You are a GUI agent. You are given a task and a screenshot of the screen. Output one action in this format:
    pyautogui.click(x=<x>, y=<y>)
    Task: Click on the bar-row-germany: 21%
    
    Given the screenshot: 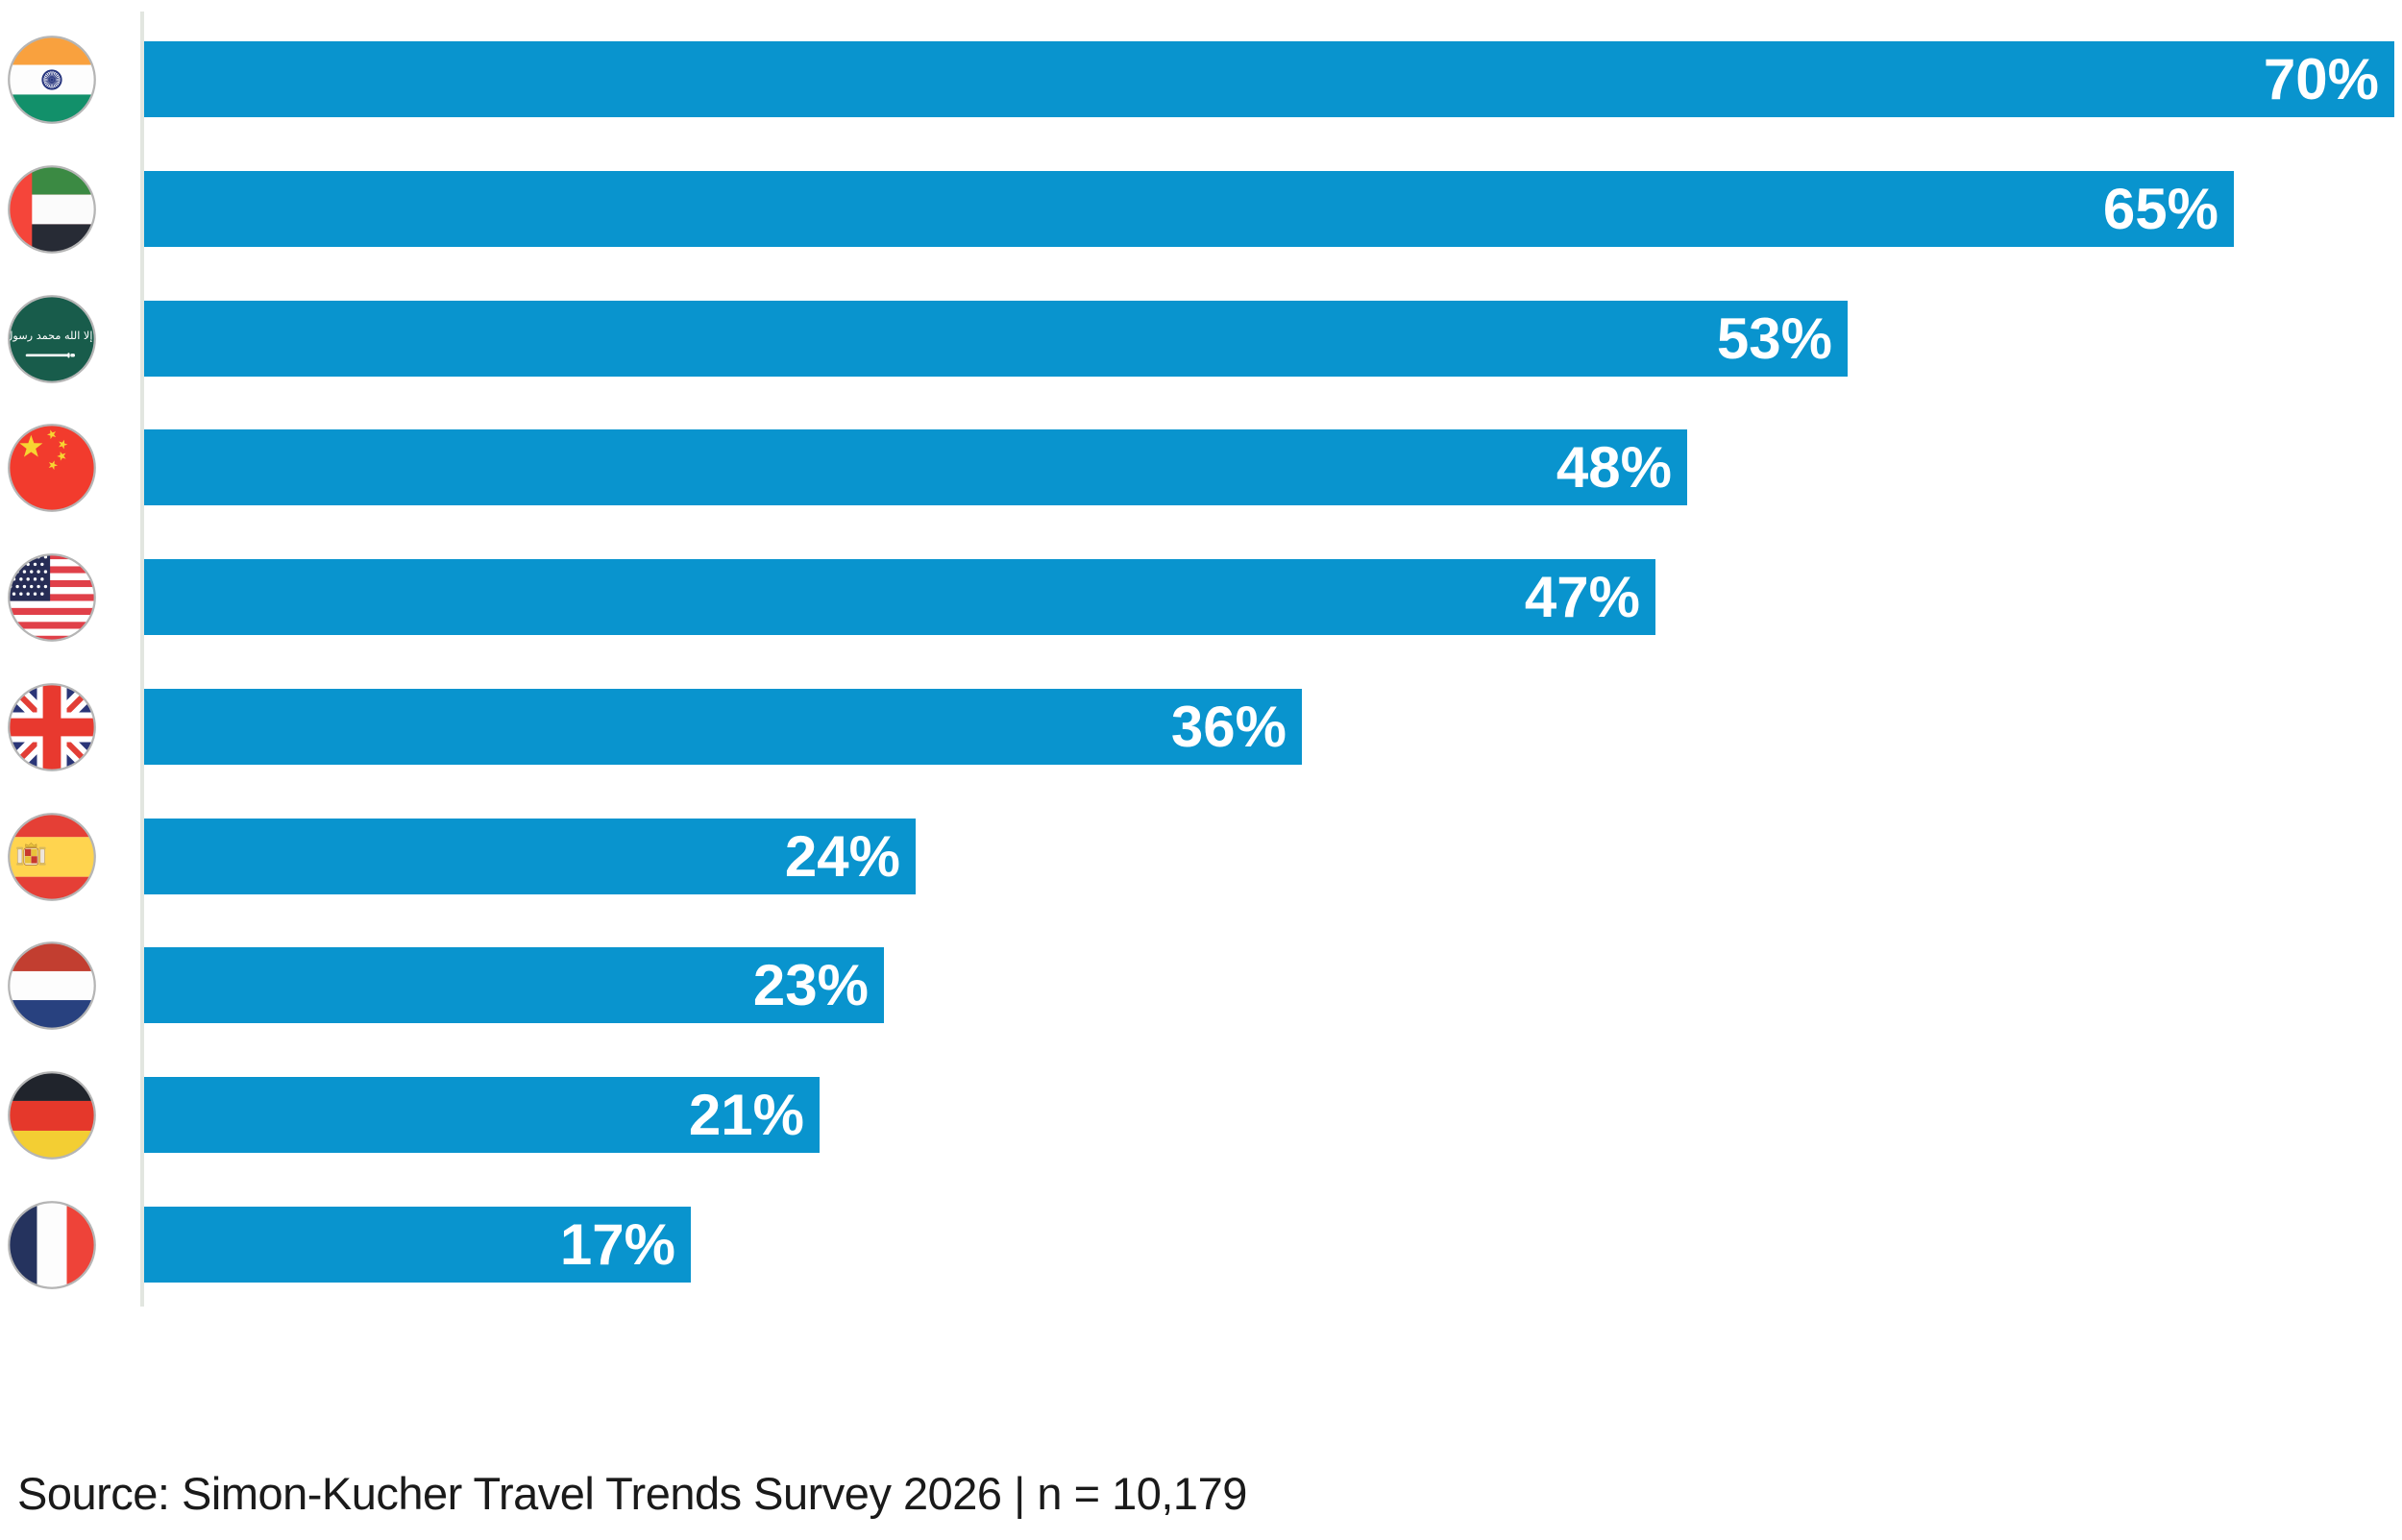 What is the action you would take?
    pyautogui.click(x=1201, y=1116)
    